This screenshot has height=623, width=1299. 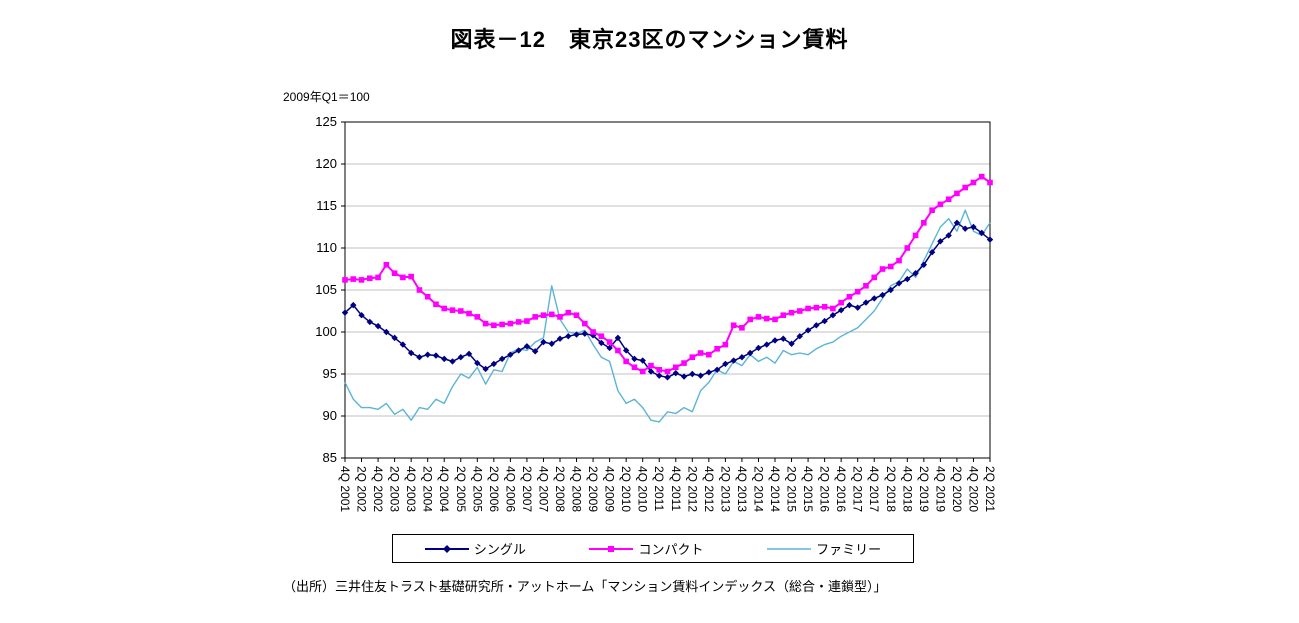 What do you see at coordinates (775, 489) in the screenshot?
I see `x-axis-label: 4Q 2014` at bounding box center [775, 489].